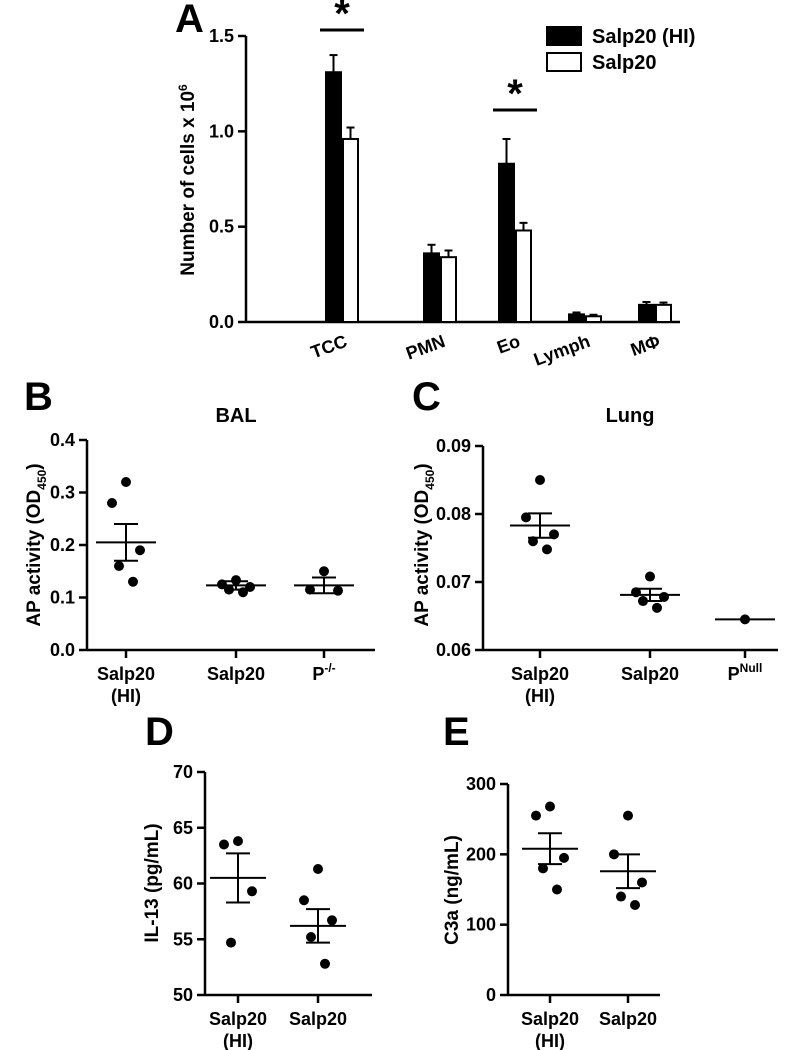 The image size is (797, 1050). Describe the element at coordinates (126, 696) in the screenshot. I see `panel-b-category-sublabel: (HI)` at that location.